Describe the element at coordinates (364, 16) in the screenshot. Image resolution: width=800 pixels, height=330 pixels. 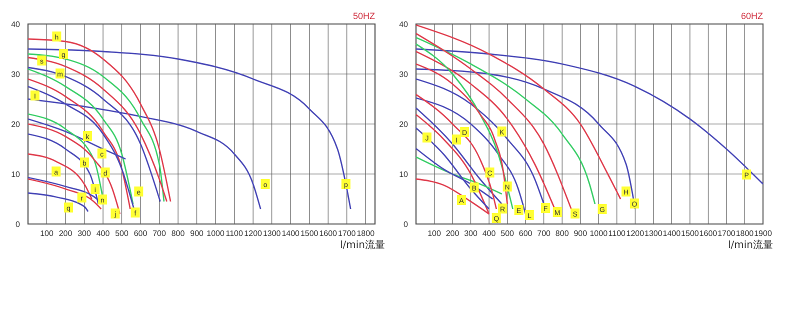
I see `chart-title: 50HZ` at that location.